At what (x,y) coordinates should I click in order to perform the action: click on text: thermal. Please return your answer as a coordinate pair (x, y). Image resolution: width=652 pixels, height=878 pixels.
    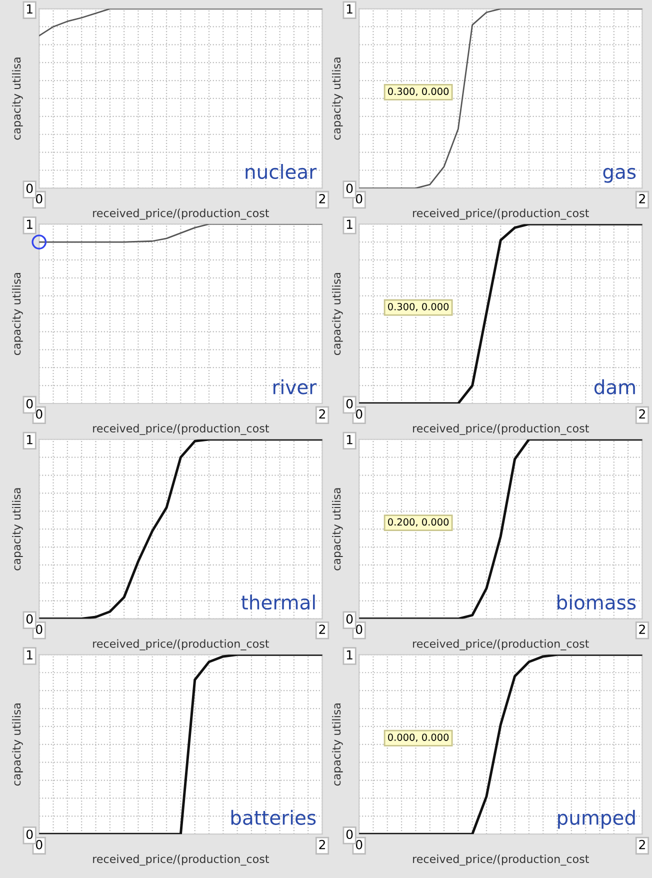
    Looking at the image, I should click on (278, 602).